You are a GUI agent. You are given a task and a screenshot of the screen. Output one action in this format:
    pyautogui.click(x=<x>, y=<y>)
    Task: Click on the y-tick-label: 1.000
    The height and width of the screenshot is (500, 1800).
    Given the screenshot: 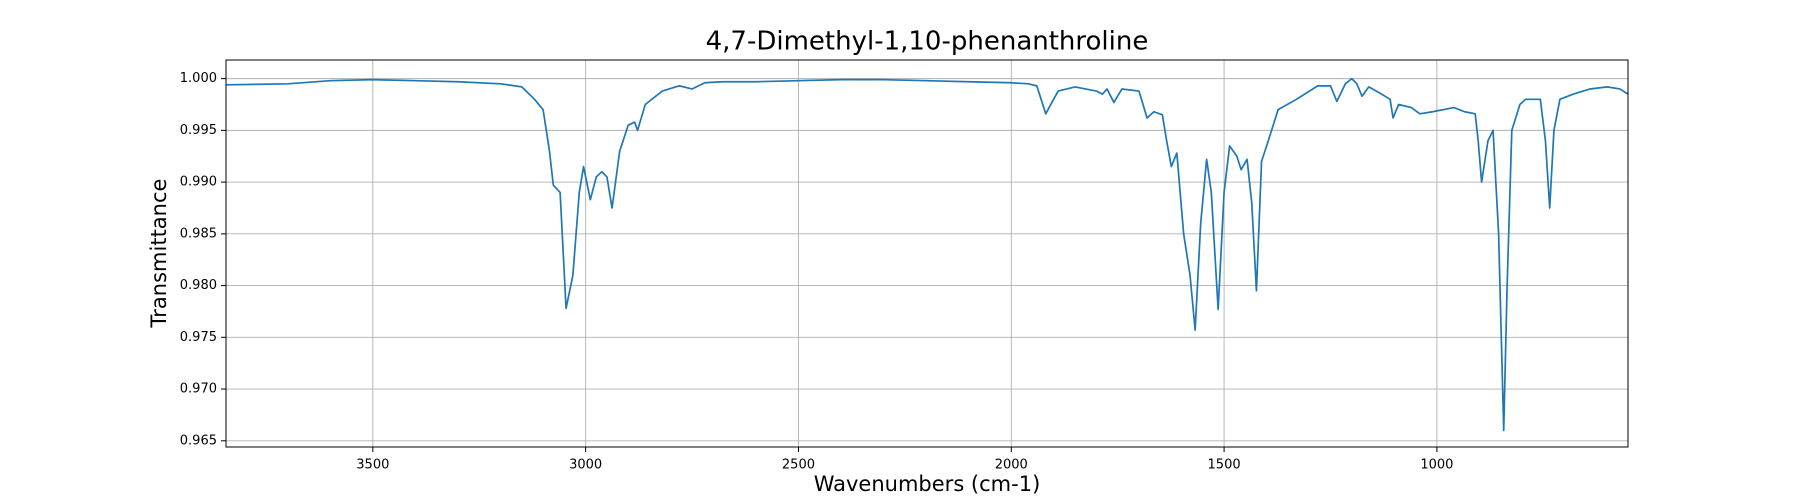 What is the action you would take?
    pyautogui.click(x=198, y=78)
    